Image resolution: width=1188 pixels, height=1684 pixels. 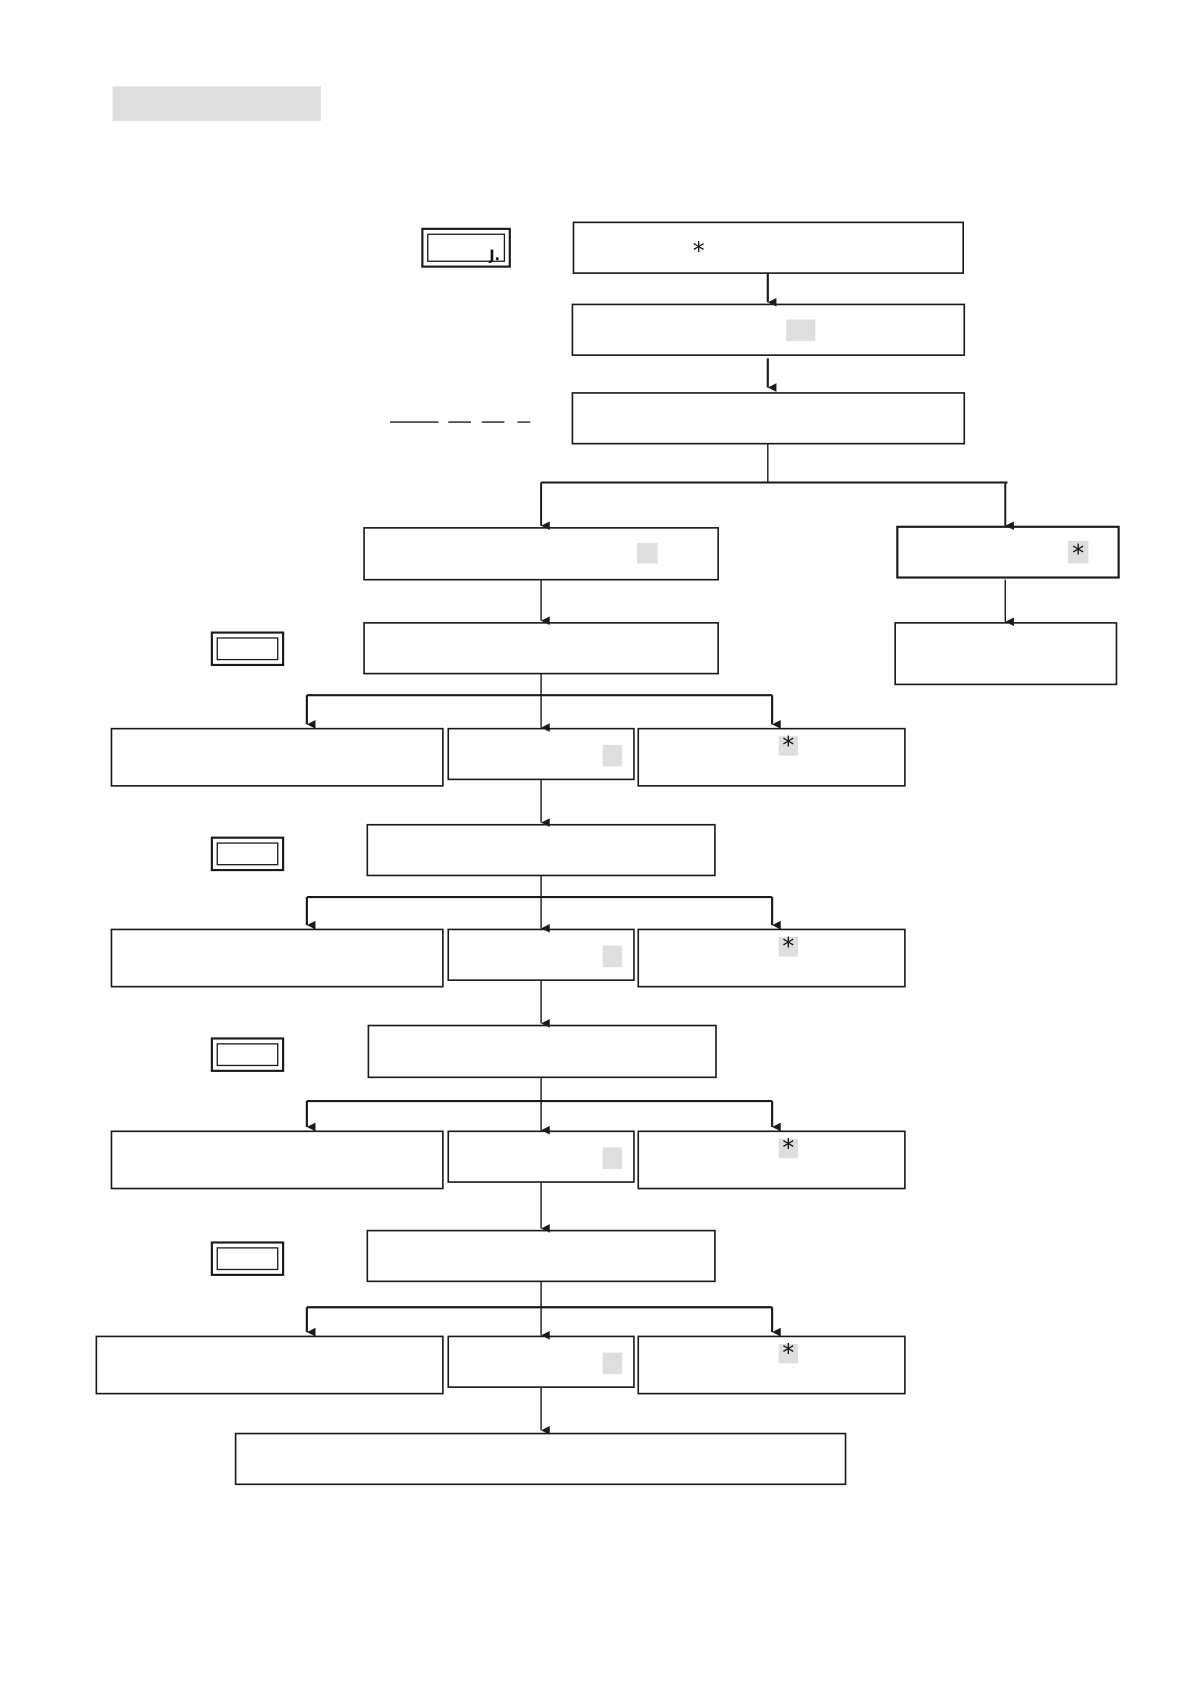 I want to click on stage-1-key-box-inner, so click(x=247, y=649).